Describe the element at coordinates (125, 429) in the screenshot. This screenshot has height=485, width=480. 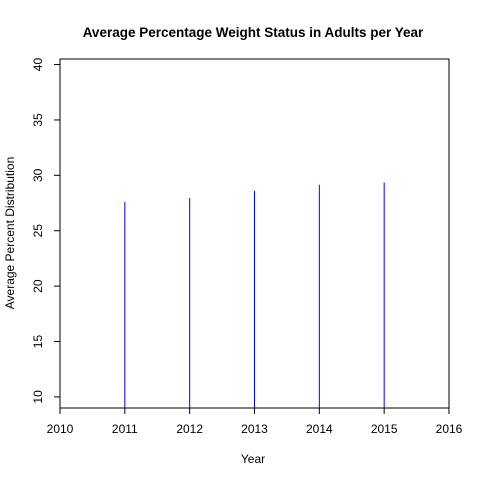
I see `x-tick-label: 2011` at that location.